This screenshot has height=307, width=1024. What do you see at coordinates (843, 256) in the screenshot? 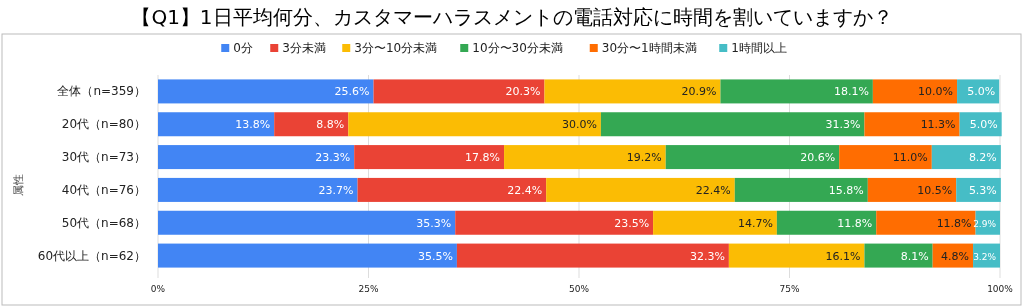
I see `data-label: 16.1%` at bounding box center [843, 256].